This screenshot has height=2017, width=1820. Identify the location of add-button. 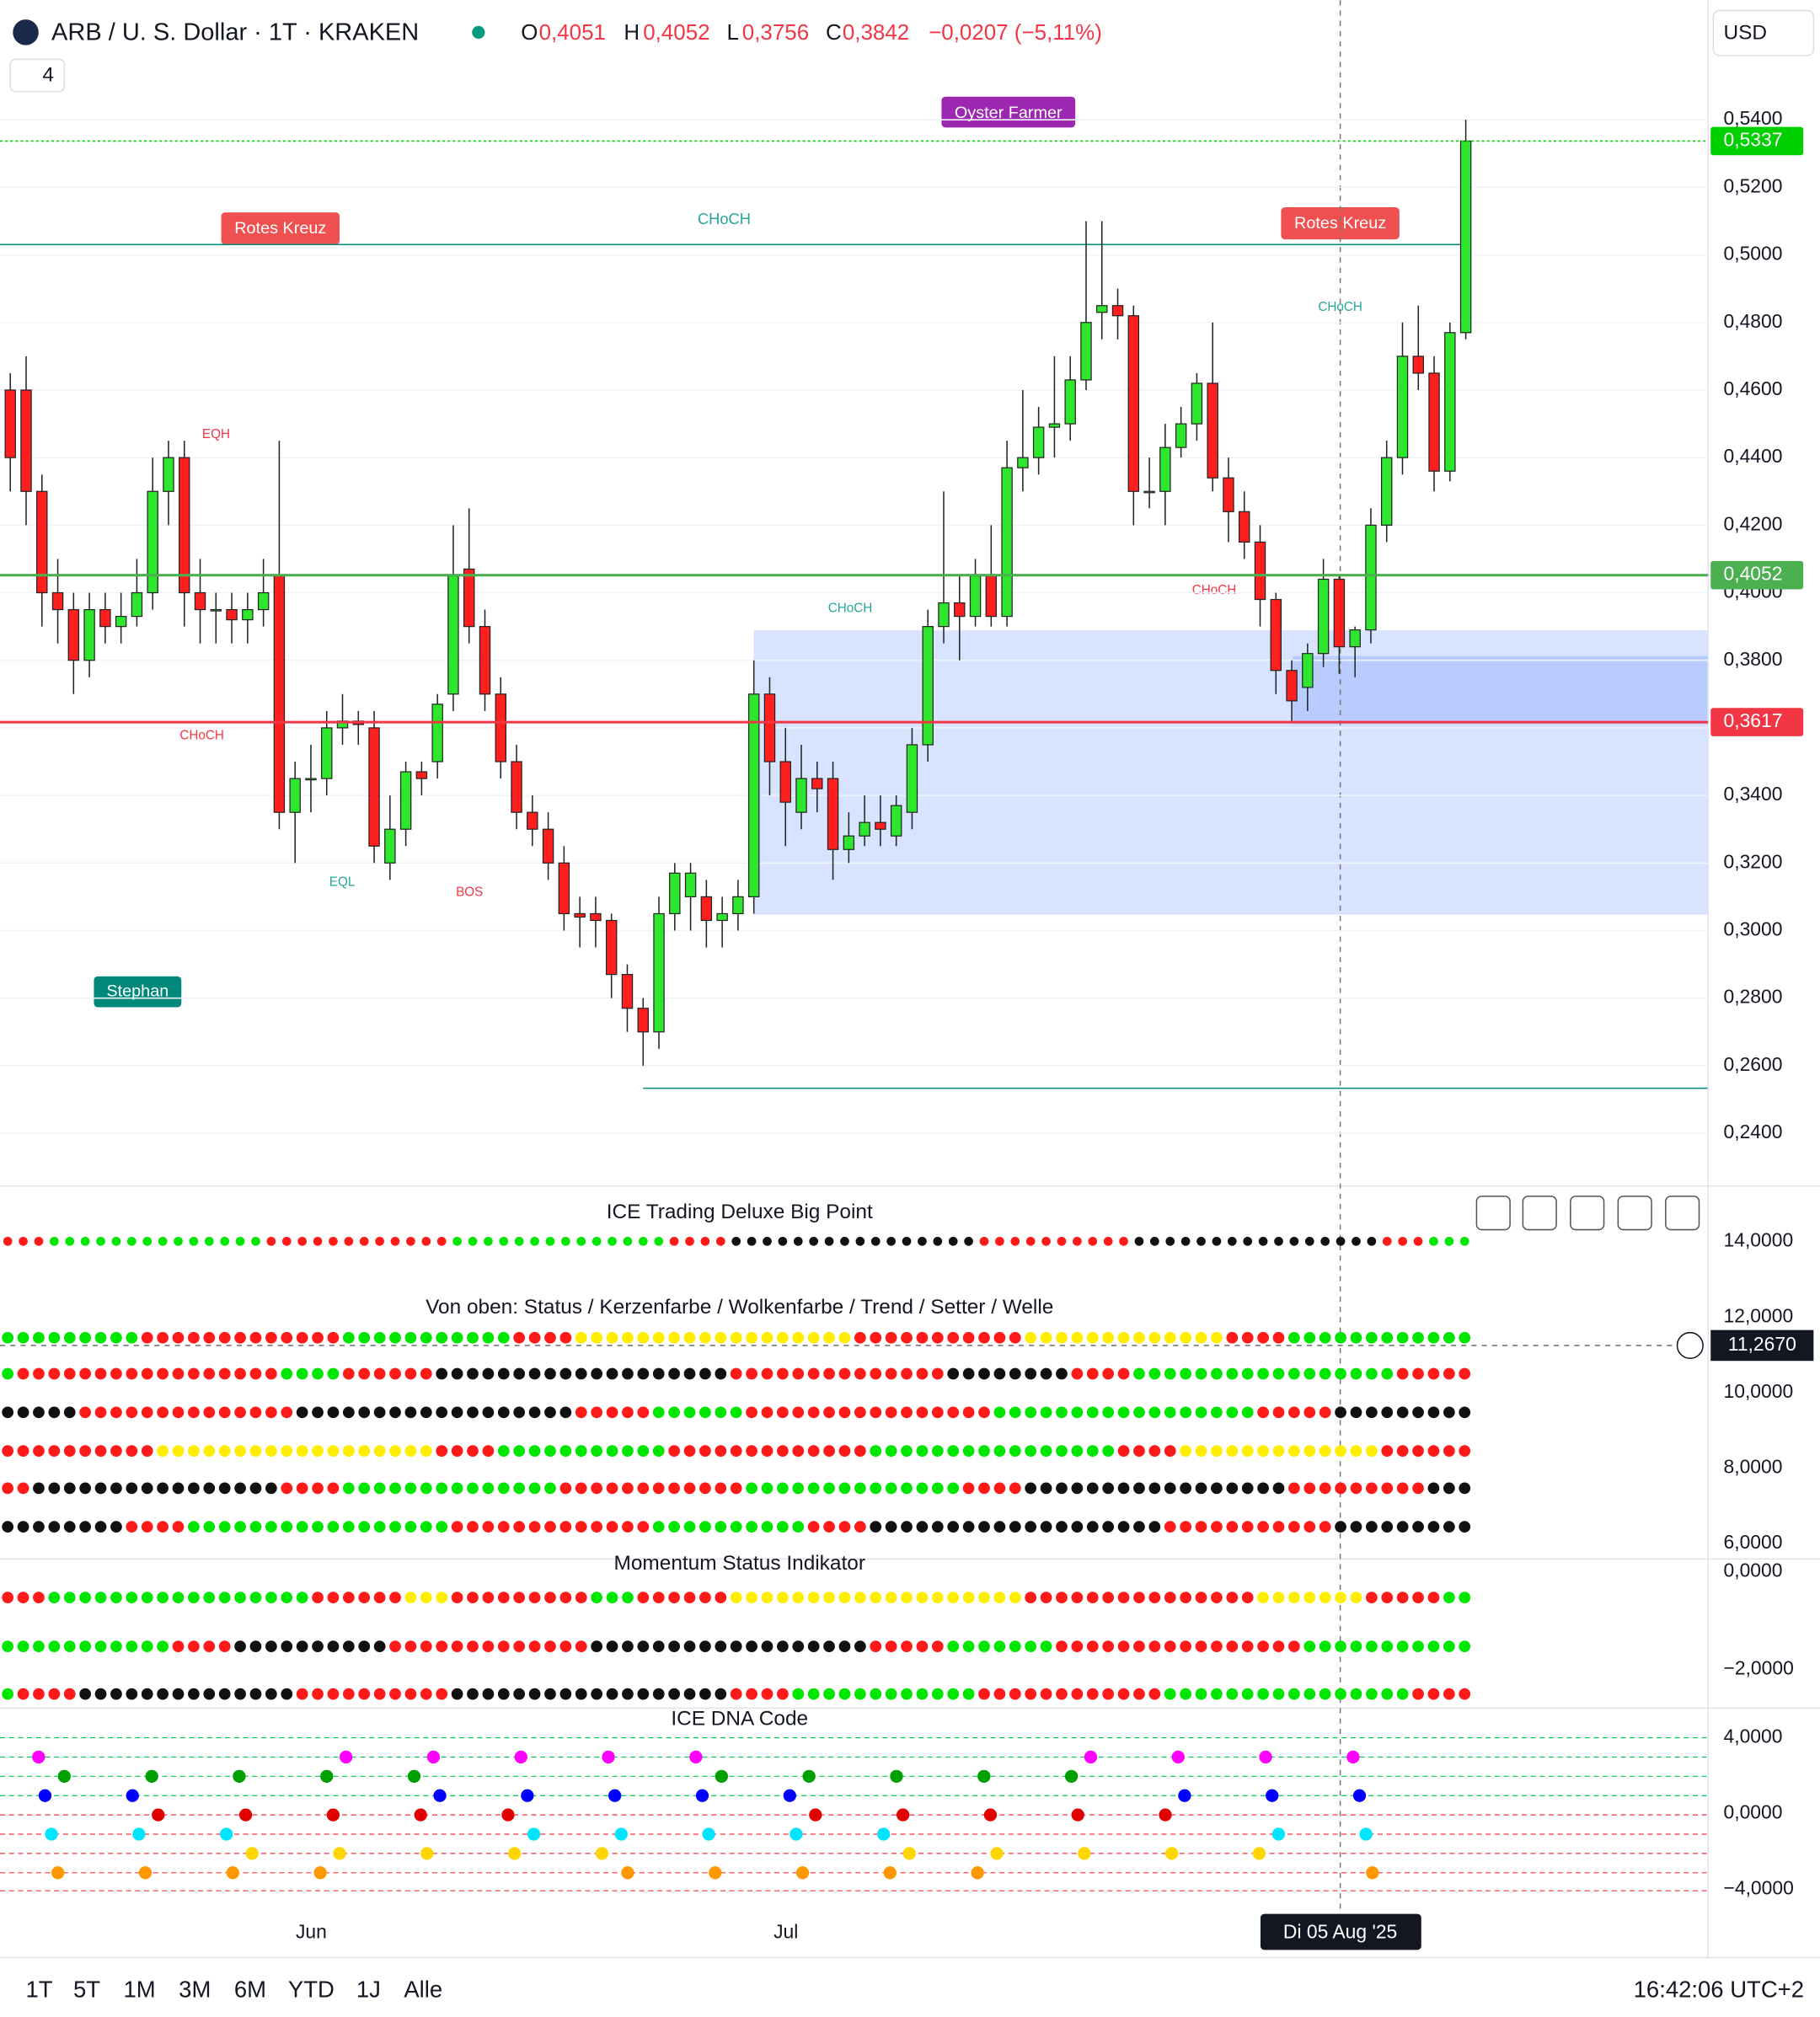
(1690, 1345).